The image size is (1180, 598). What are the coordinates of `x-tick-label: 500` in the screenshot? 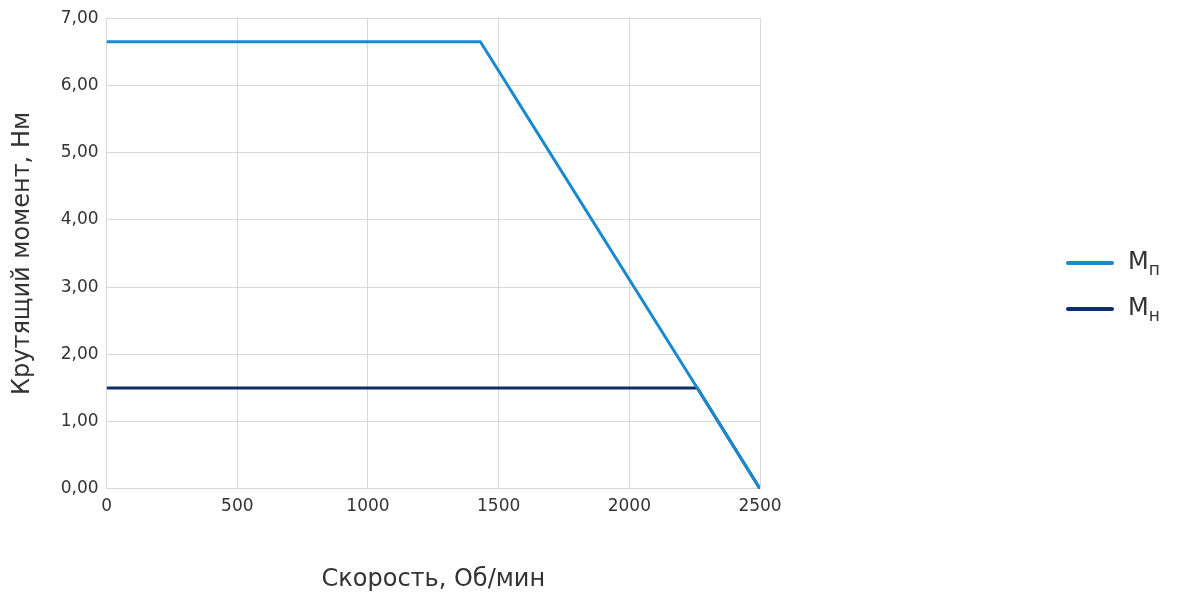 It's located at (237, 505).